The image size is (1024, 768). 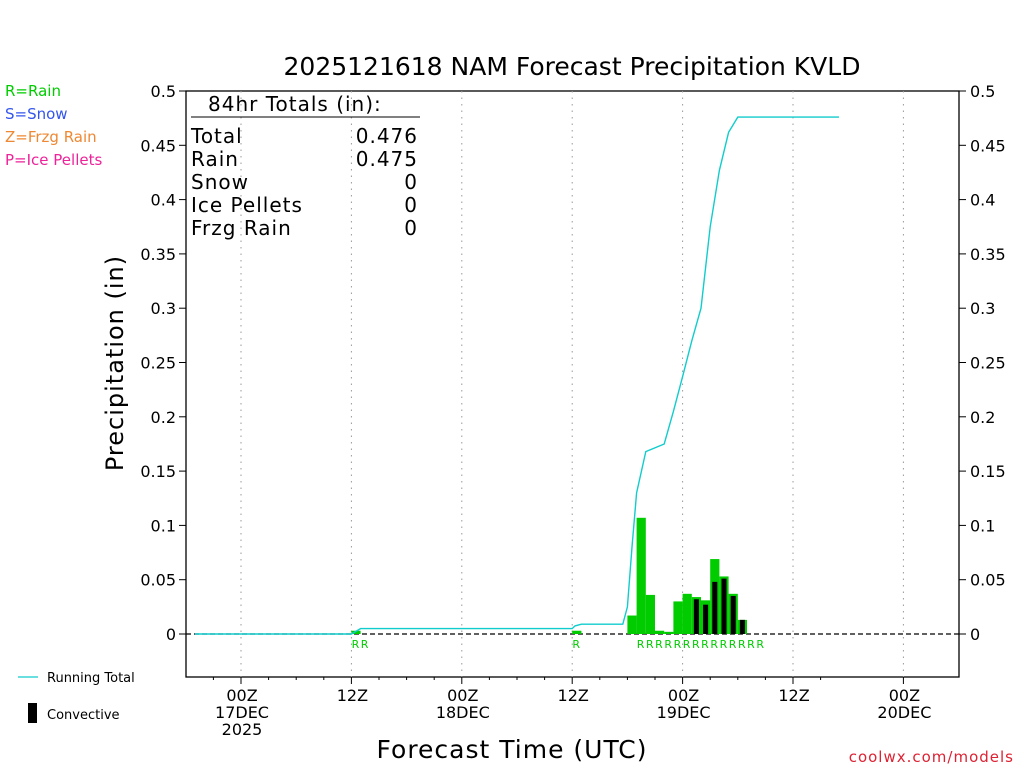 What do you see at coordinates (215, 159) in the screenshot?
I see `totals-row-label: Rain` at bounding box center [215, 159].